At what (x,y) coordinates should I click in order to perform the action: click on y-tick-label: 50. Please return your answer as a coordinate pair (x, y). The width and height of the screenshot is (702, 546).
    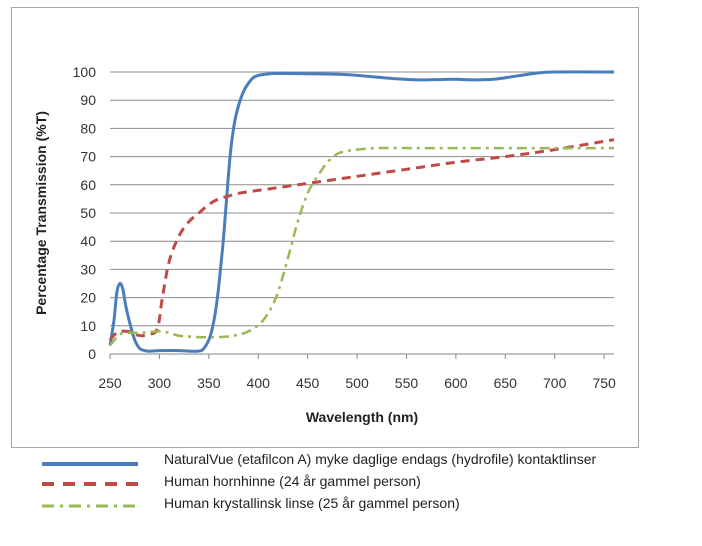
    Looking at the image, I should click on (88, 213).